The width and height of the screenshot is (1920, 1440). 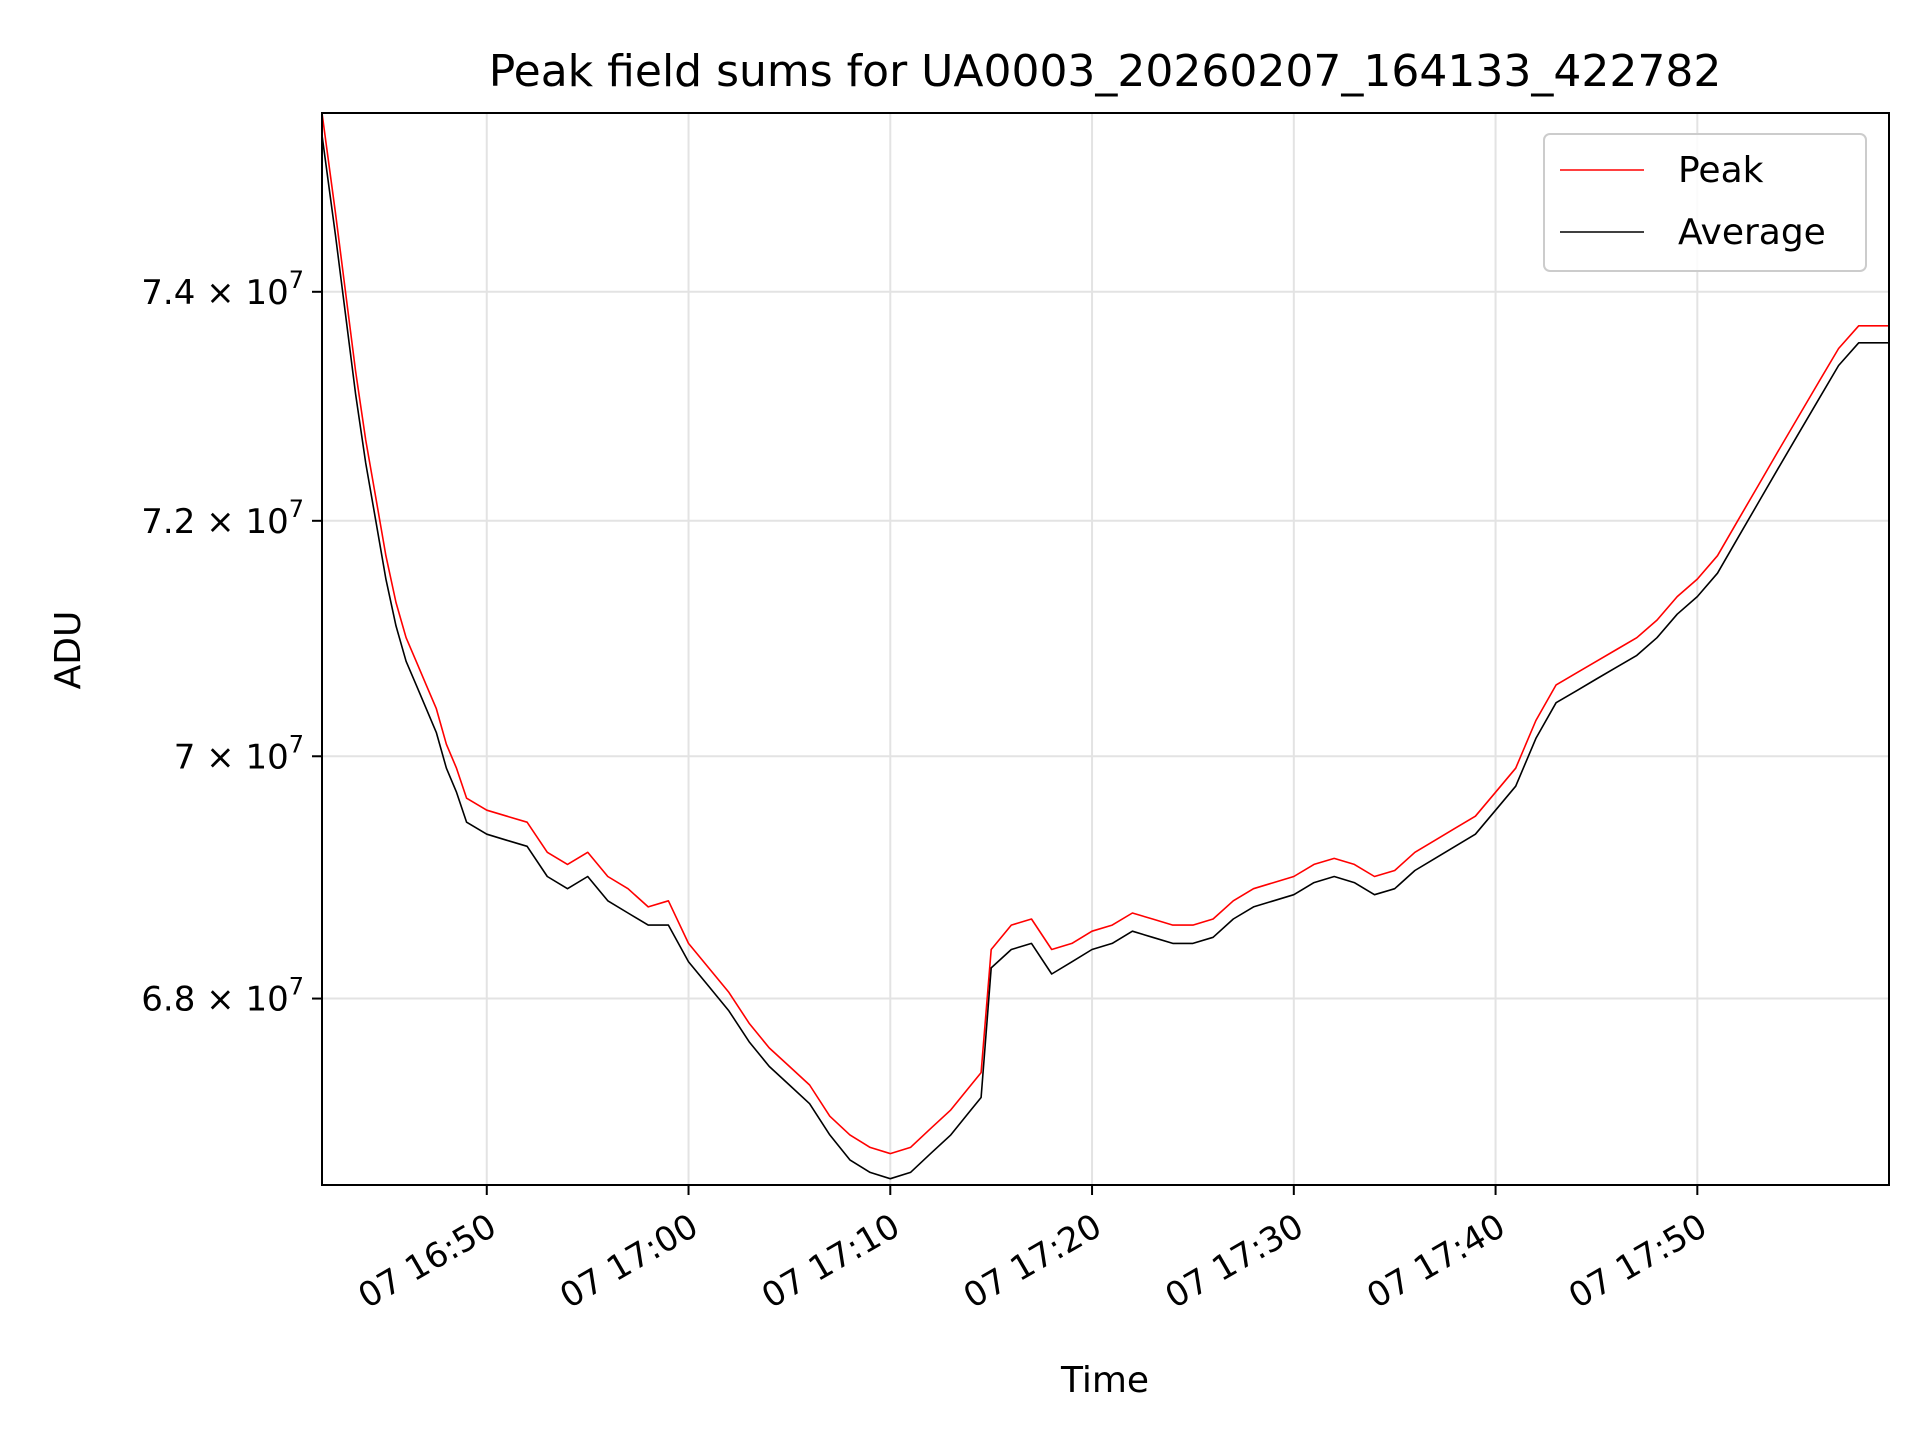 What do you see at coordinates (68, 650) in the screenshot?
I see `y-axis-title: ADU` at bounding box center [68, 650].